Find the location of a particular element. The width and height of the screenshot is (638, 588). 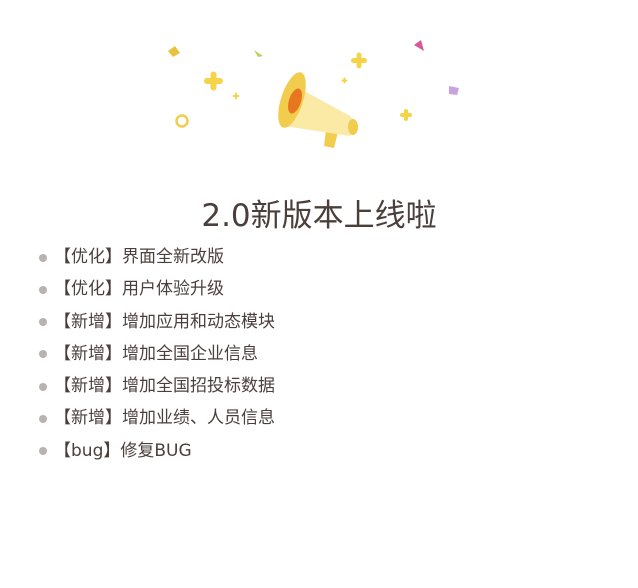

list-item: 【新增】增加全国招投标数据 is located at coordinates (156, 386).